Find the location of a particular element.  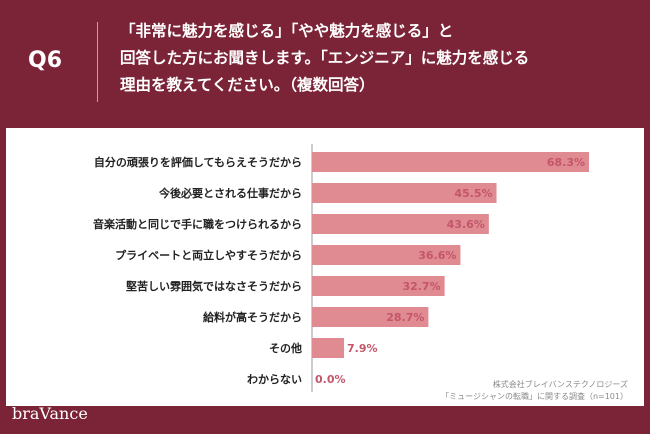

value-label: 36.6% is located at coordinates (437, 255).